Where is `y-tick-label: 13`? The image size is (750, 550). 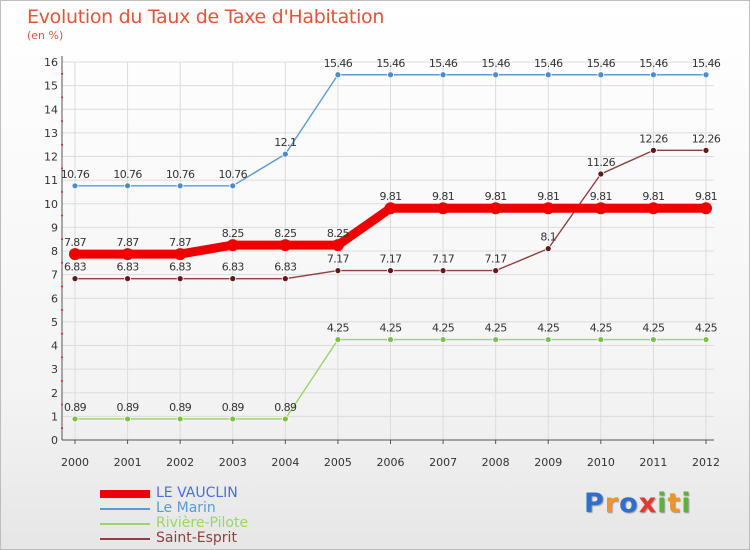
y-tick-label: 13 is located at coordinates (51, 133).